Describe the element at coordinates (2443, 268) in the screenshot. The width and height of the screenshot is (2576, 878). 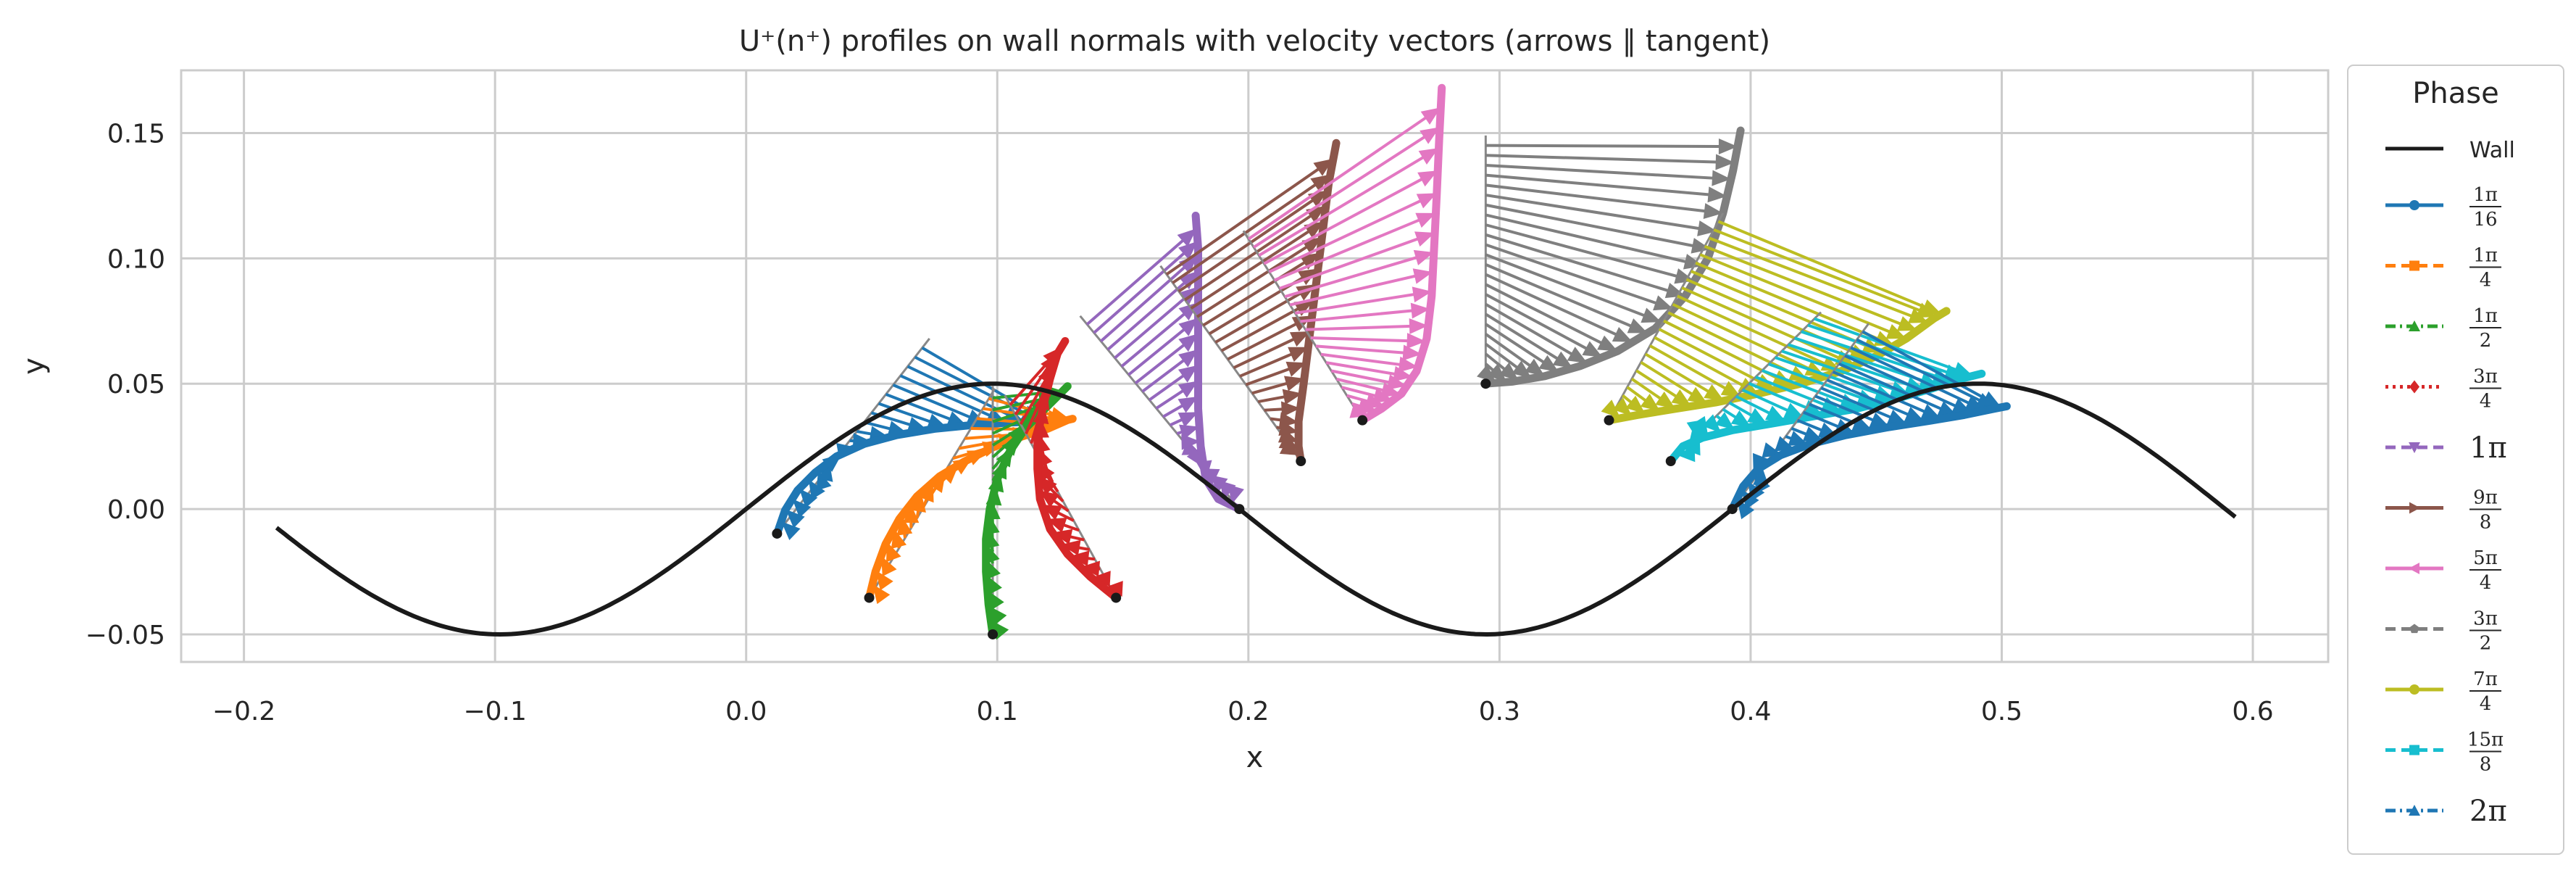
I see `legend-entry-1pi-4: 1π4` at that location.